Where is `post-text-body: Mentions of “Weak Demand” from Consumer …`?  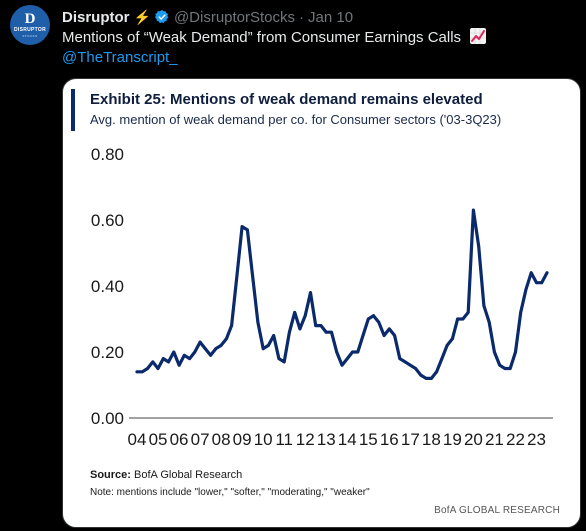 post-text-body: Mentions of “Weak Demand” from Consumer … is located at coordinates (262, 37).